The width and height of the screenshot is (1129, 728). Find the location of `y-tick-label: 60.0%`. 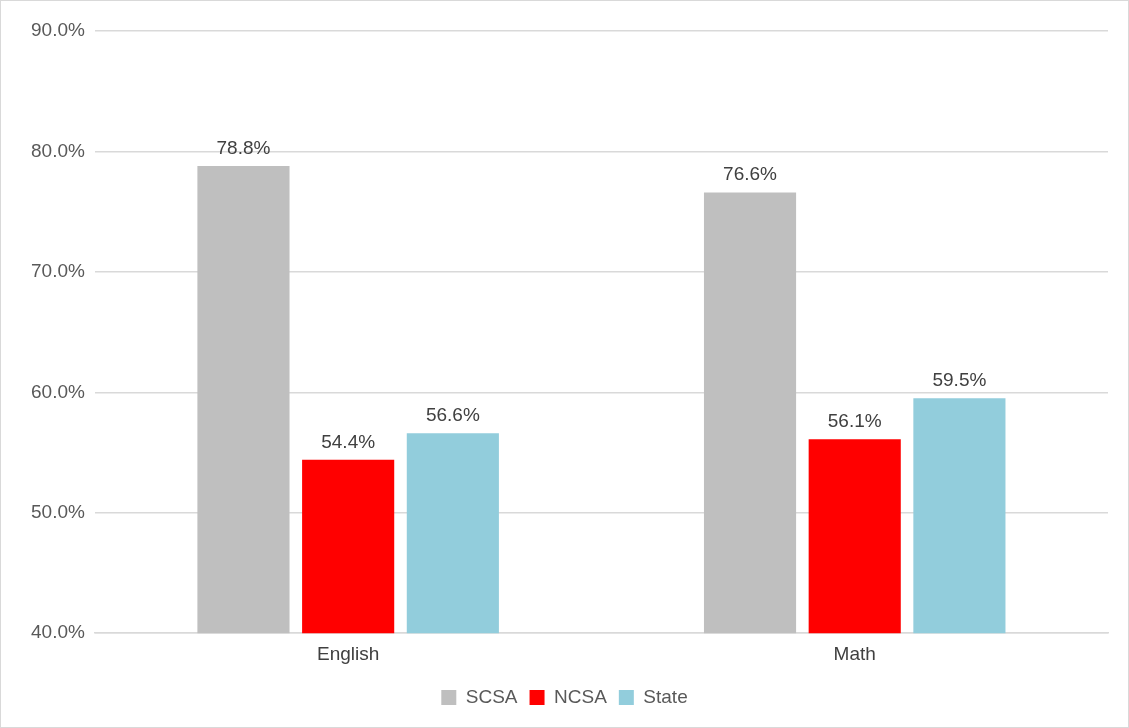

y-tick-label: 60.0% is located at coordinates (58, 391).